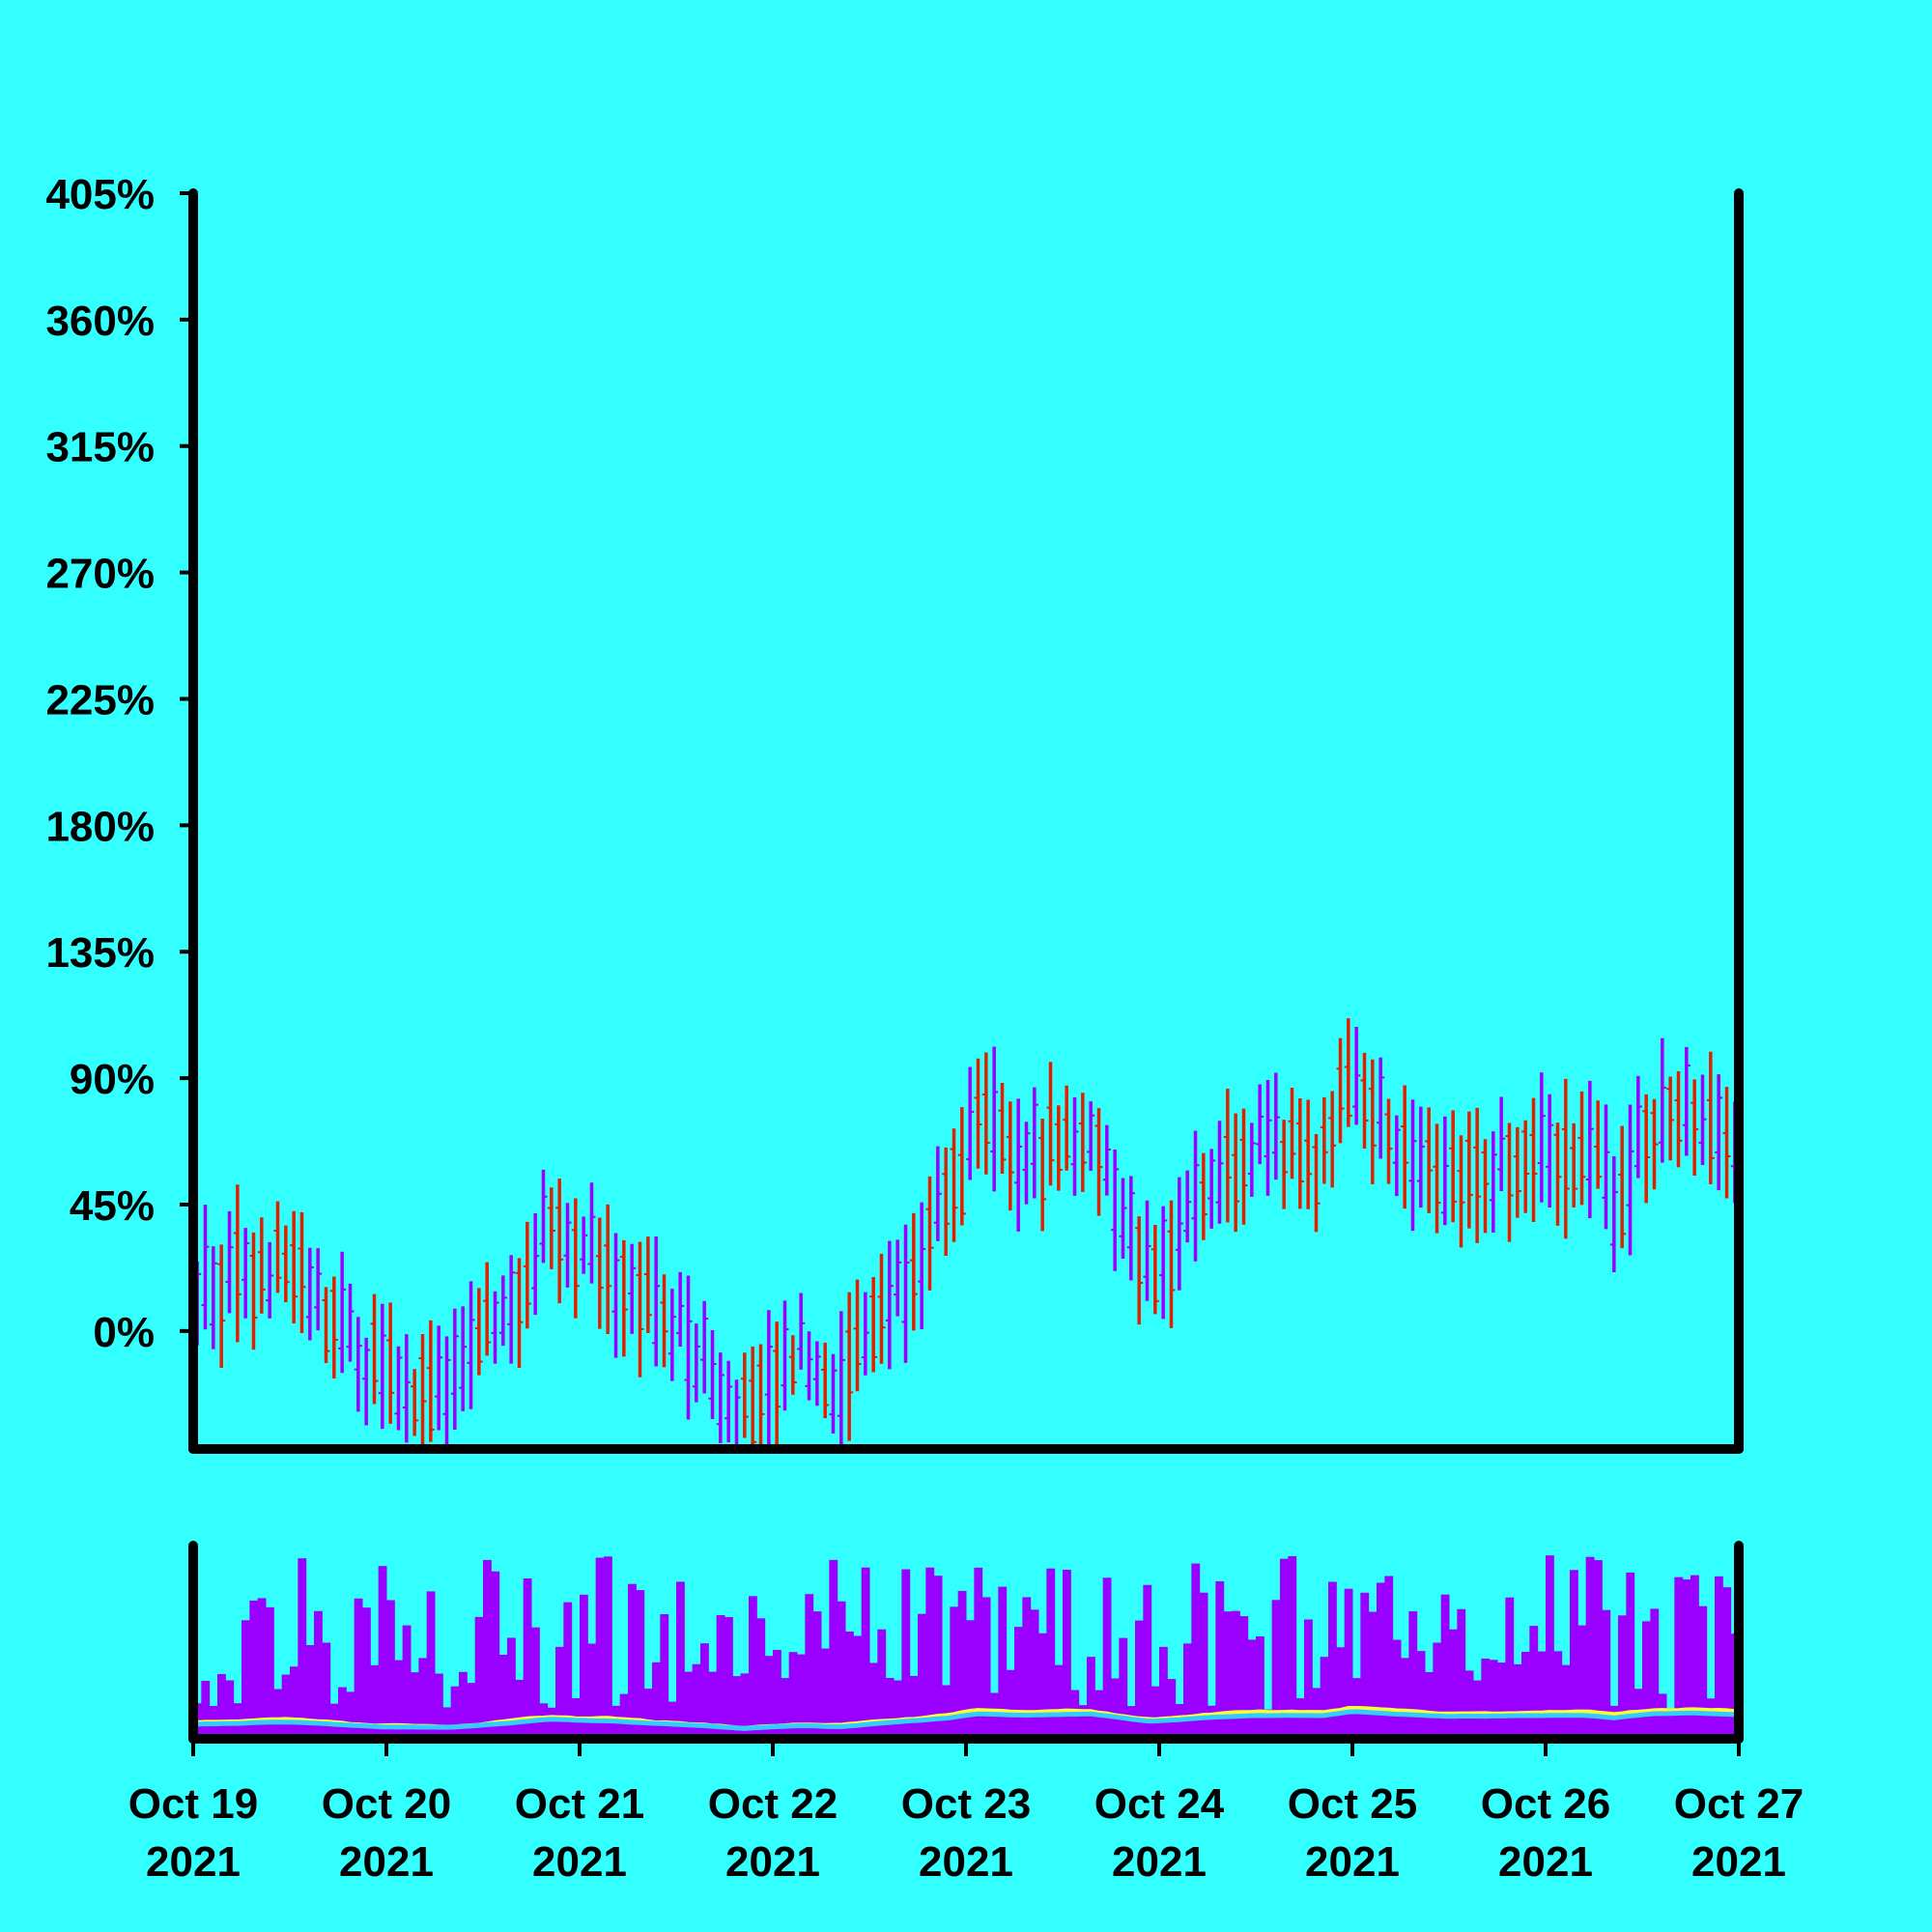  I want to click on x-tick-label-date: Oct 20, so click(387, 1804).